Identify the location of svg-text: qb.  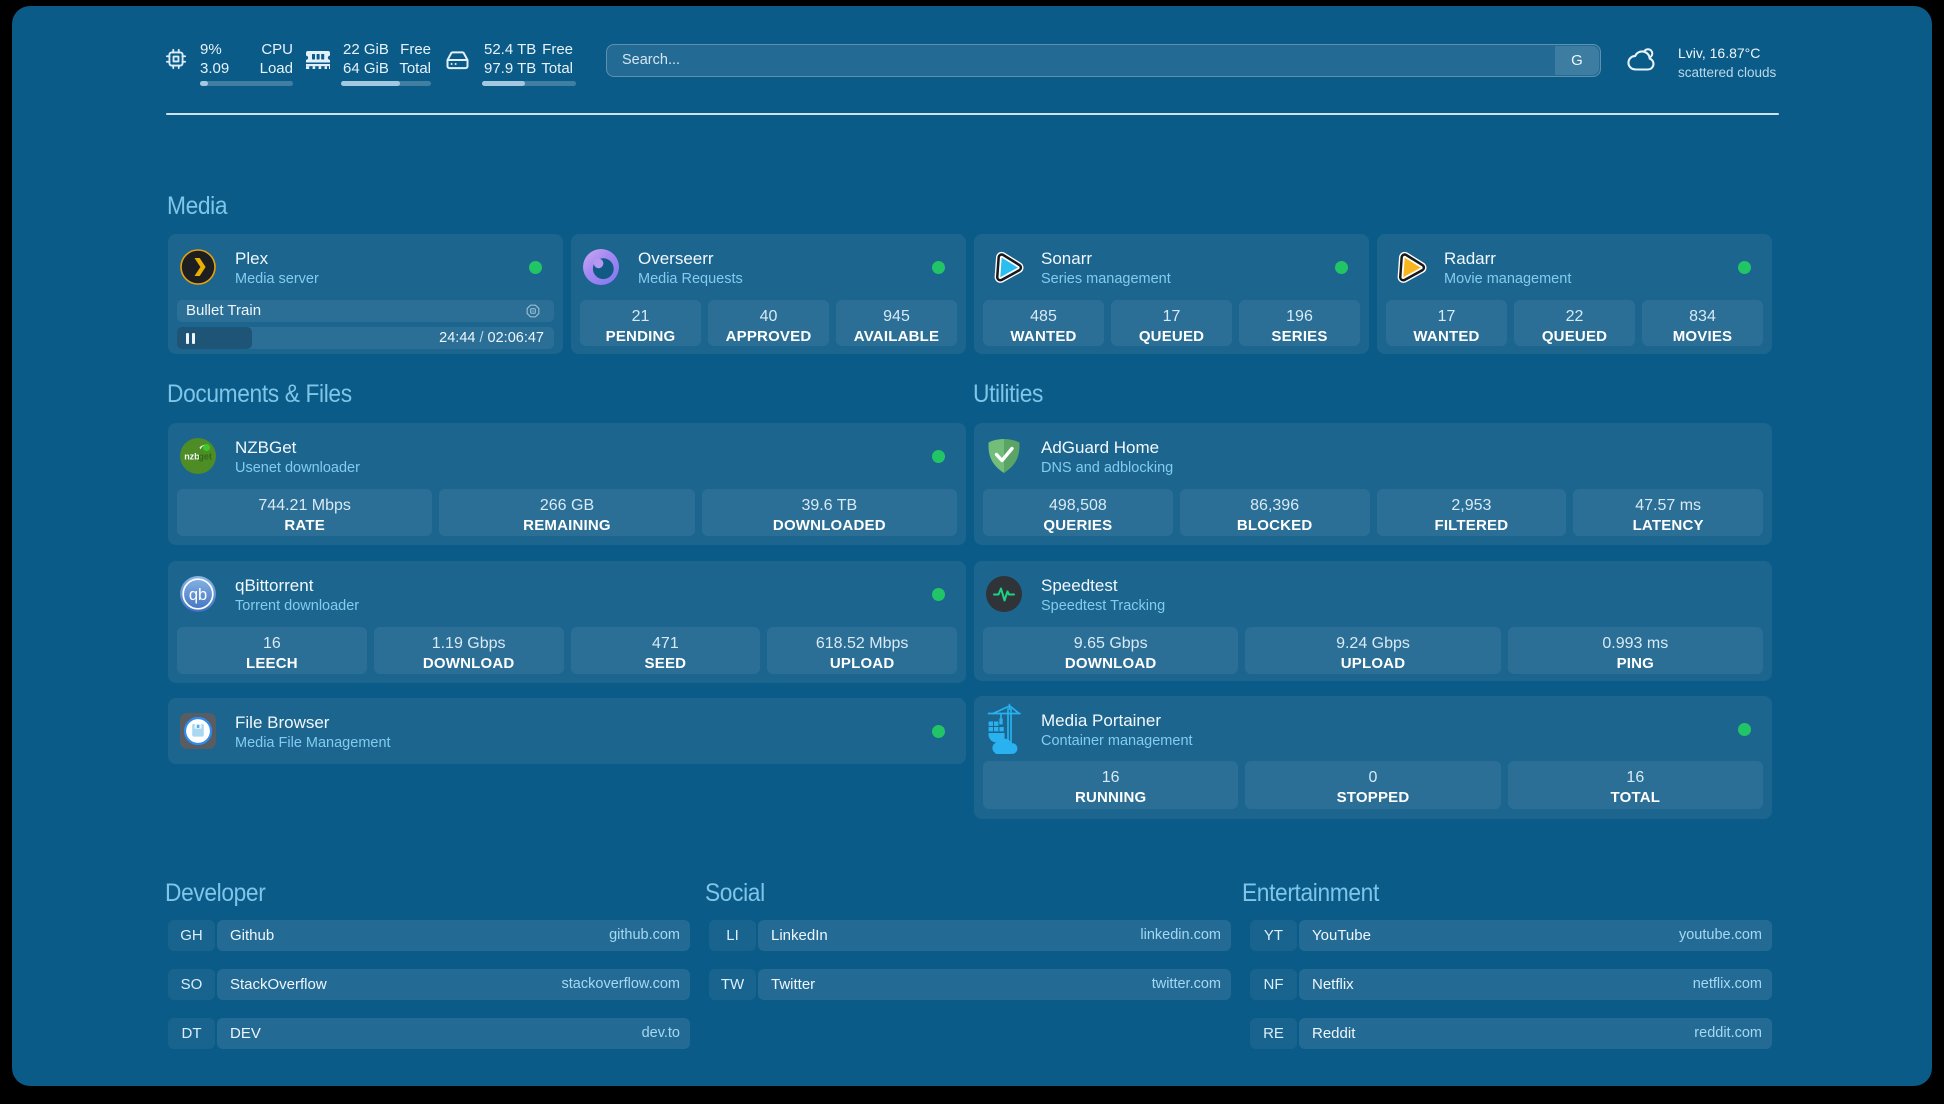
(198, 595).